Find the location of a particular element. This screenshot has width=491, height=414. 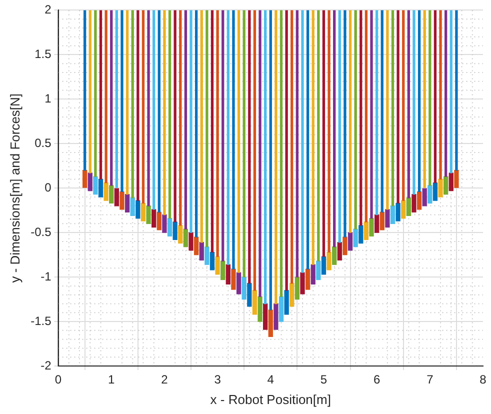

y-tick-label: 2 is located at coordinates (48, 9).